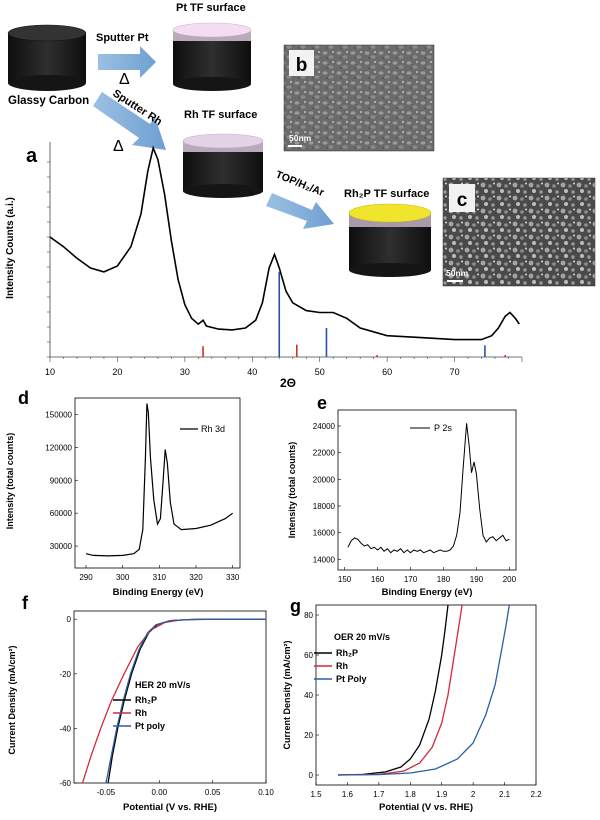 This screenshot has height=820, width=600. Describe the element at coordinates (266, 792) in the screenshot. I see `chart-f-x-tick-label: 0.10` at that location.